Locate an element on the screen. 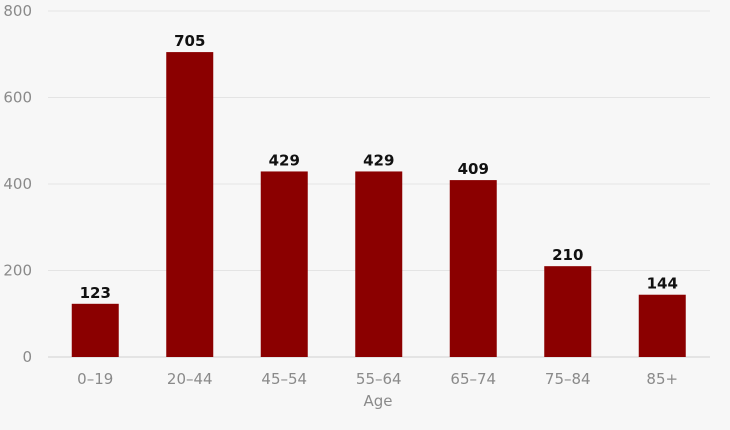 The width and height of the screenshot is (730, 430). data-label-5: 210 is located at coordinates (567, 255).